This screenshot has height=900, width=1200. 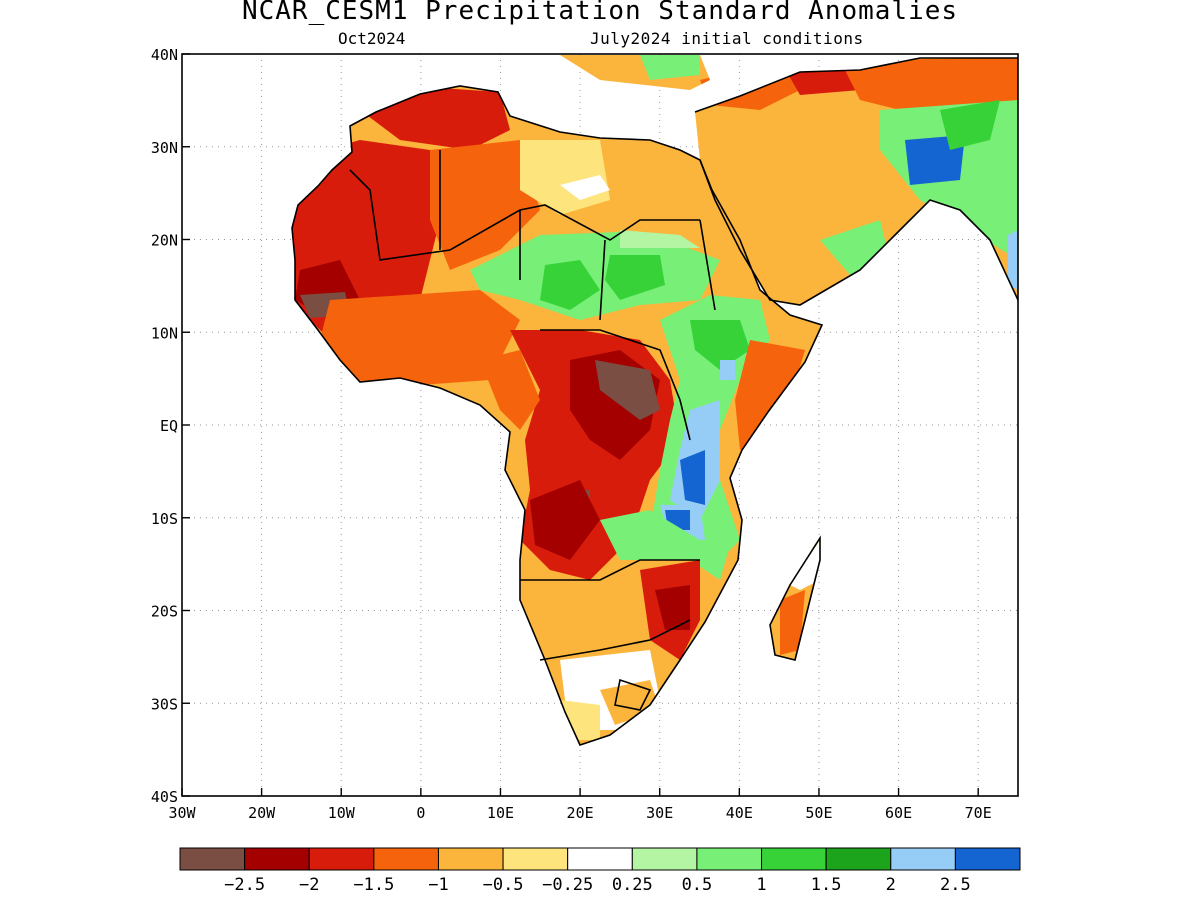 What do you see at coordinates (697, 885) in the screenshot?
I see `colorbar-label: 0.5` at bounding box center [697, 885].